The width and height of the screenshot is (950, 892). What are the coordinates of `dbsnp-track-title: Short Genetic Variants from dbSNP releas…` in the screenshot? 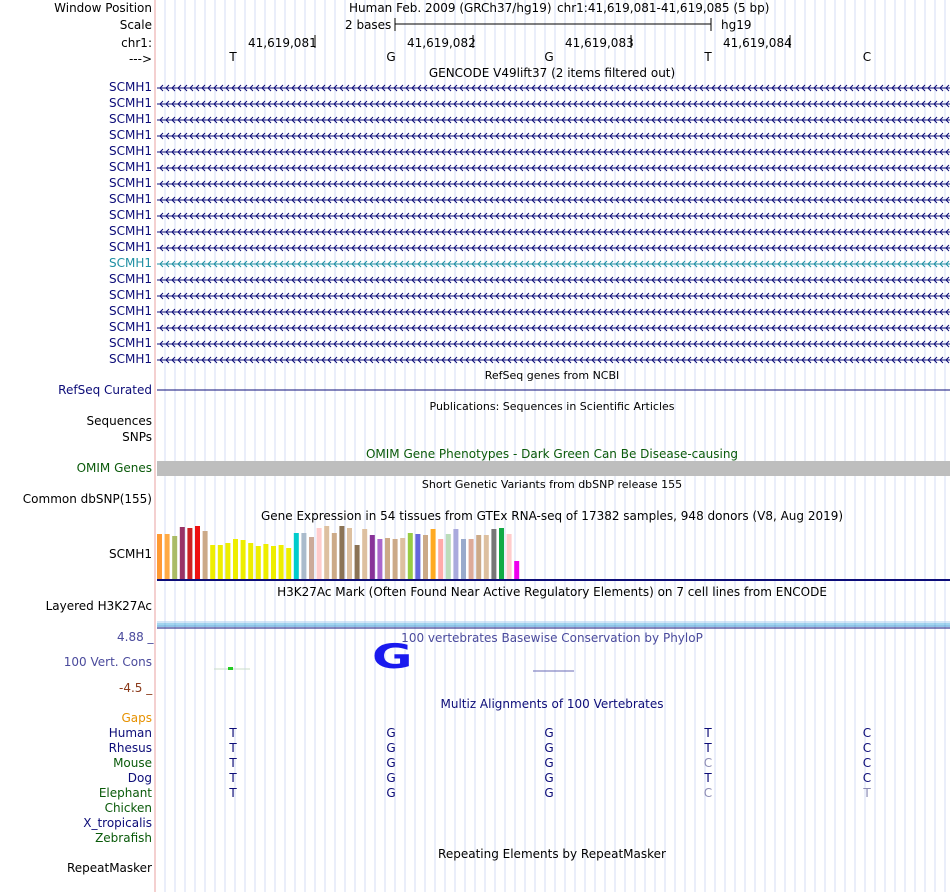 It's located at (552, 484).